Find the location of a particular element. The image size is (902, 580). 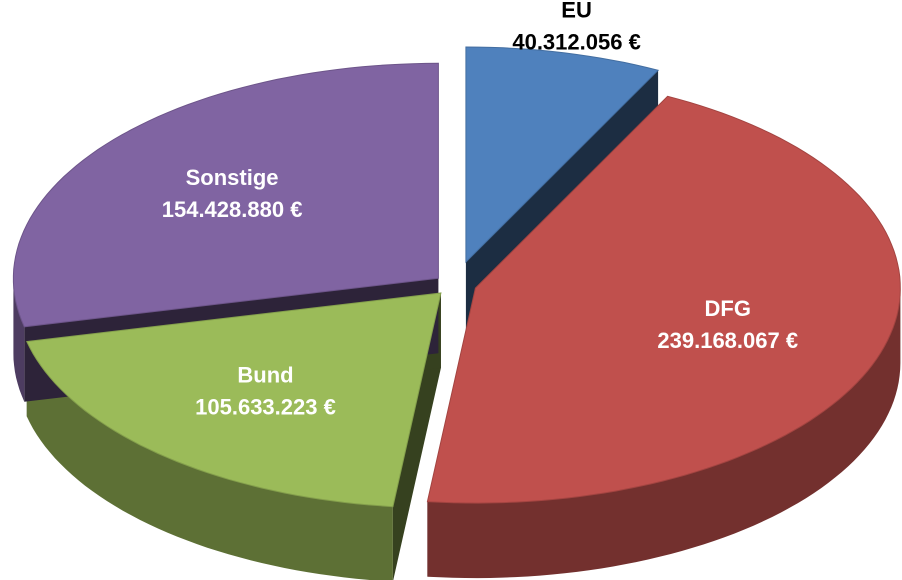

slice-label: EU is located at coordinates (576, 11).